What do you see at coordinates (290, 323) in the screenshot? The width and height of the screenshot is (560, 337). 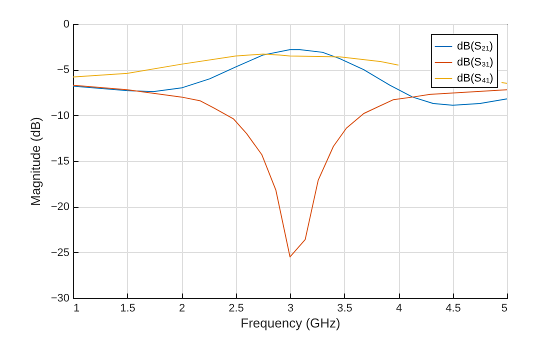 I see `x-axis-title: Frequency (GHz)` at bounding box center [290, 323].